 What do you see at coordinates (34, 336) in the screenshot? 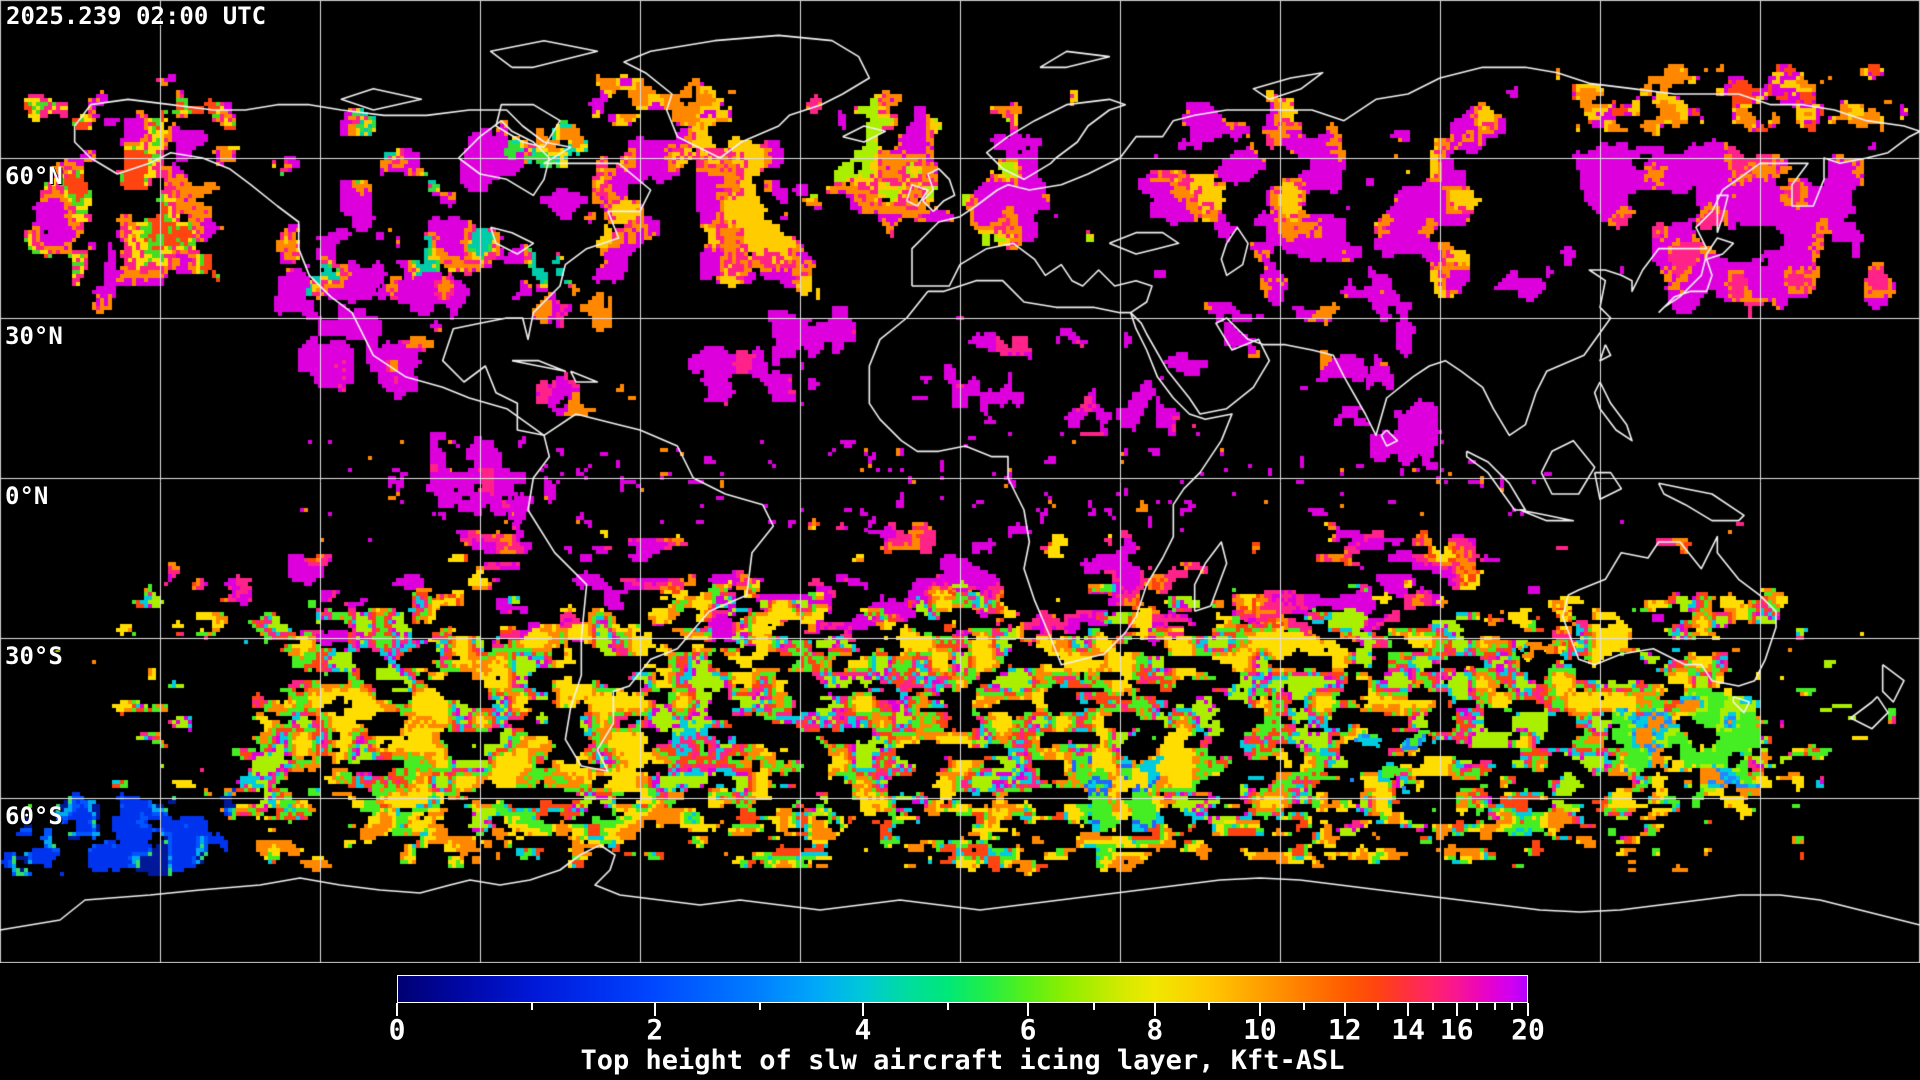
I see `lat-label: 30°N` at bounding box center [34, 336].